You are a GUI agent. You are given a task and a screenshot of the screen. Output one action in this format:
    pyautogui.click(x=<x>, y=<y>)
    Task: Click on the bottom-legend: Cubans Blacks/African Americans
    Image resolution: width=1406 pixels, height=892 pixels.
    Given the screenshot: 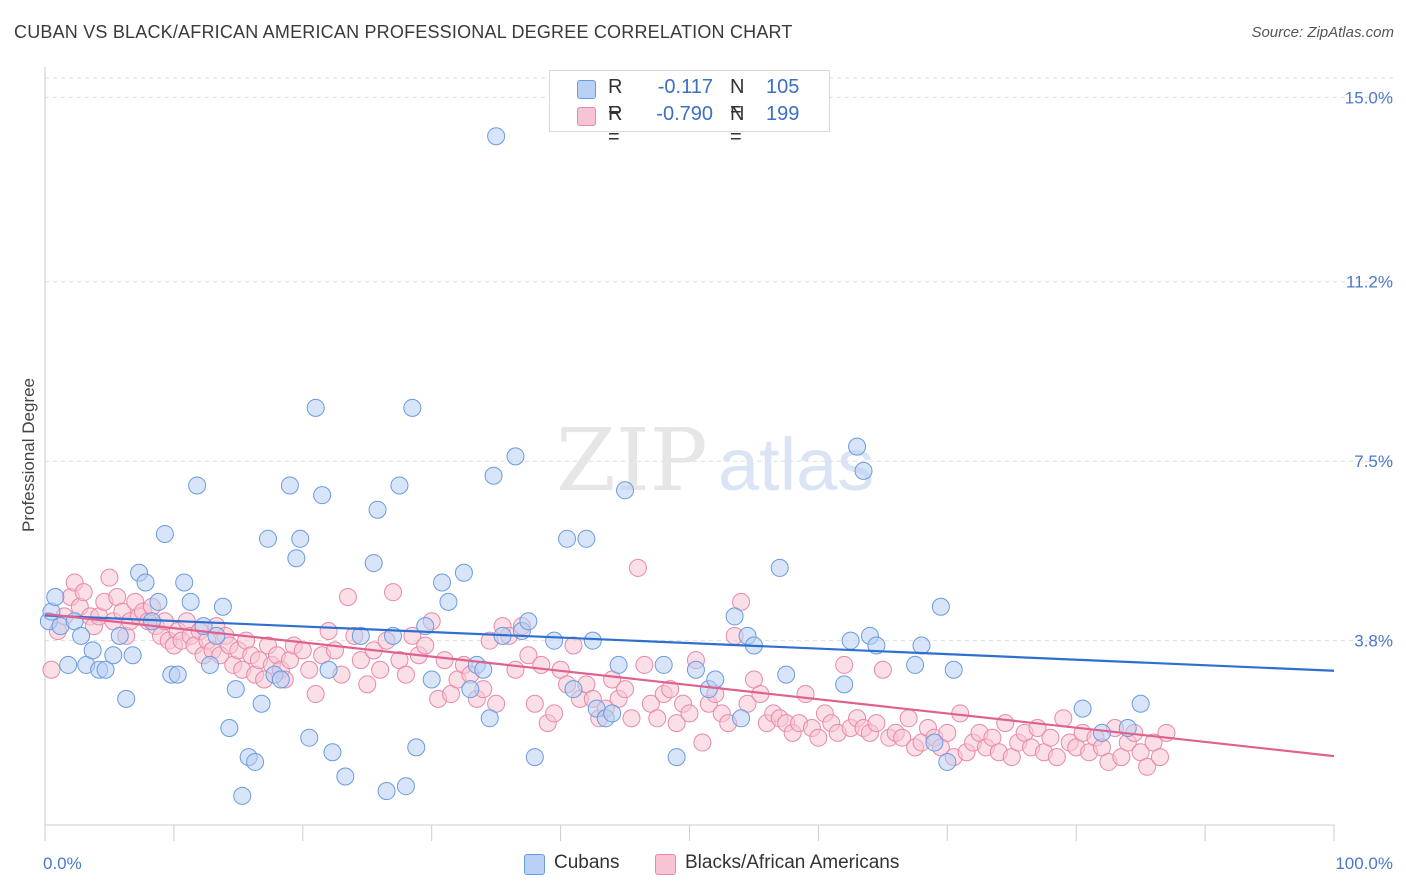 What is the action you would take?
    pyautogui.click(x=703, y=865)
    